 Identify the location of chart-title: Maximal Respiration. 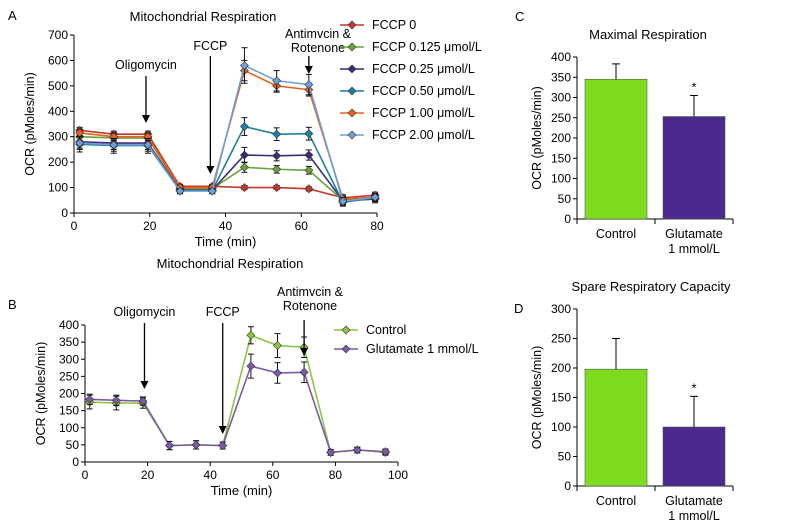
(648, 34).